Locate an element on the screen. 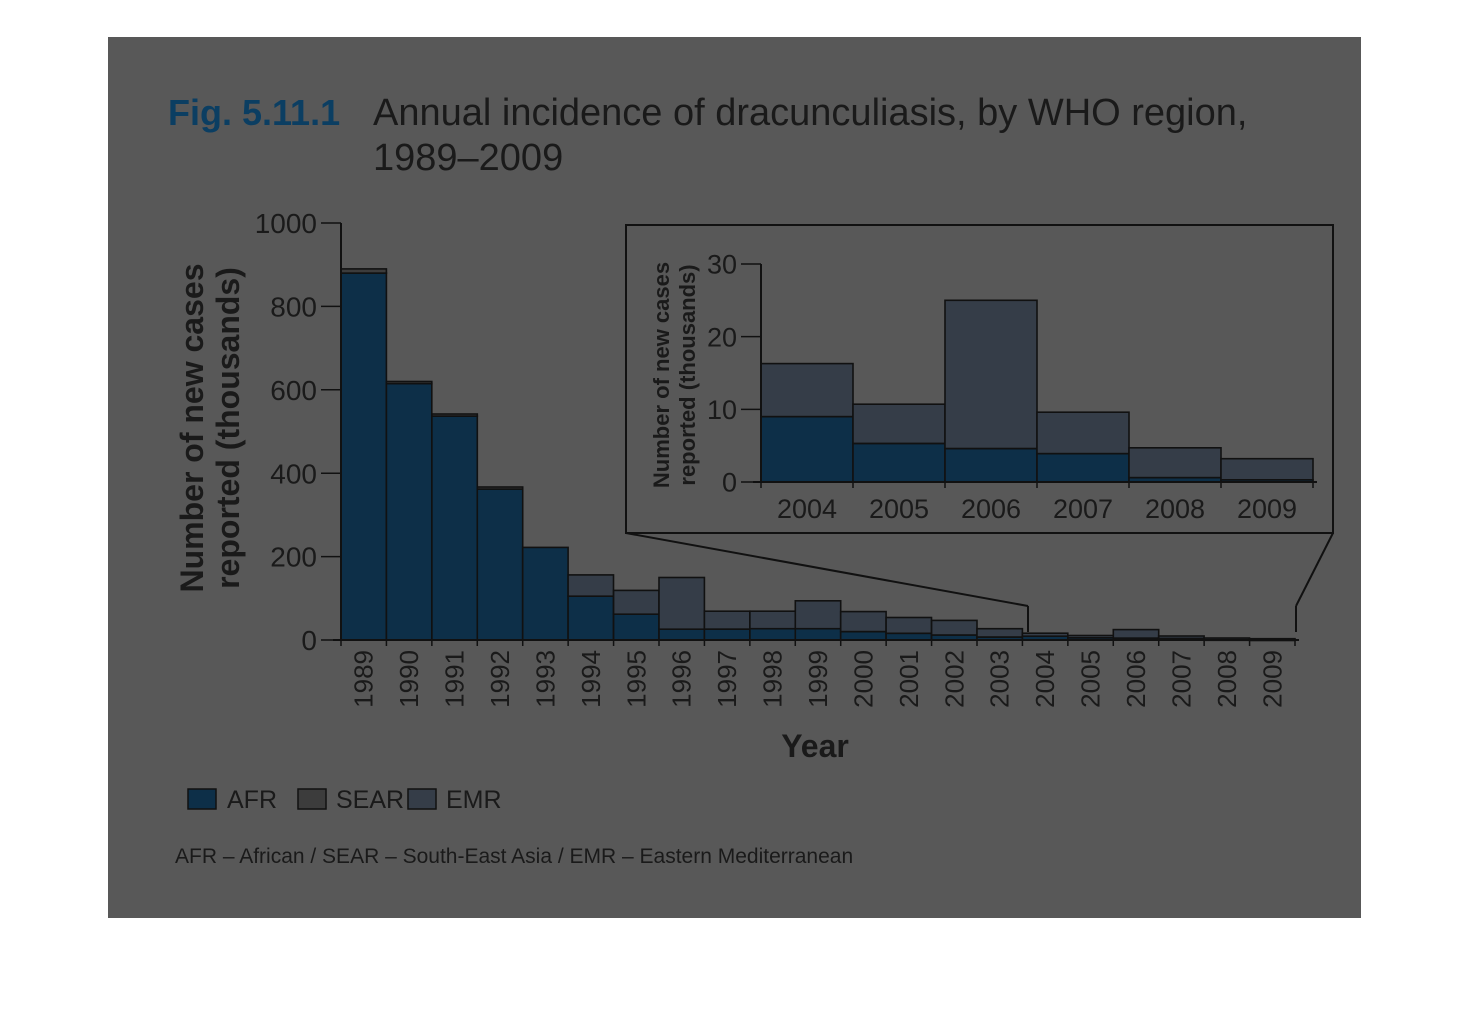 The image size is (1470, 1012). bar-afr-1995 is located at coordinates (636, 627).